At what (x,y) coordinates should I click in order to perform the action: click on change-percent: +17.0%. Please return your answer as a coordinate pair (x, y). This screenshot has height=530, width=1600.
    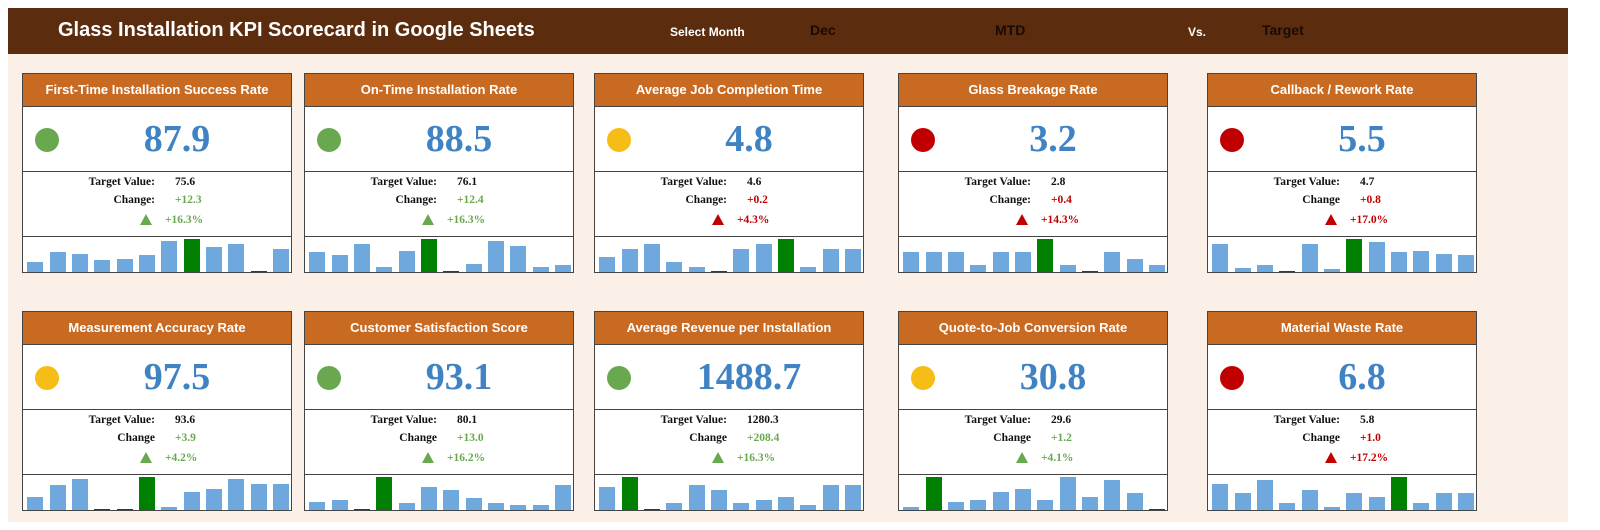
    Looking at the image, I should click on (1369, 220).